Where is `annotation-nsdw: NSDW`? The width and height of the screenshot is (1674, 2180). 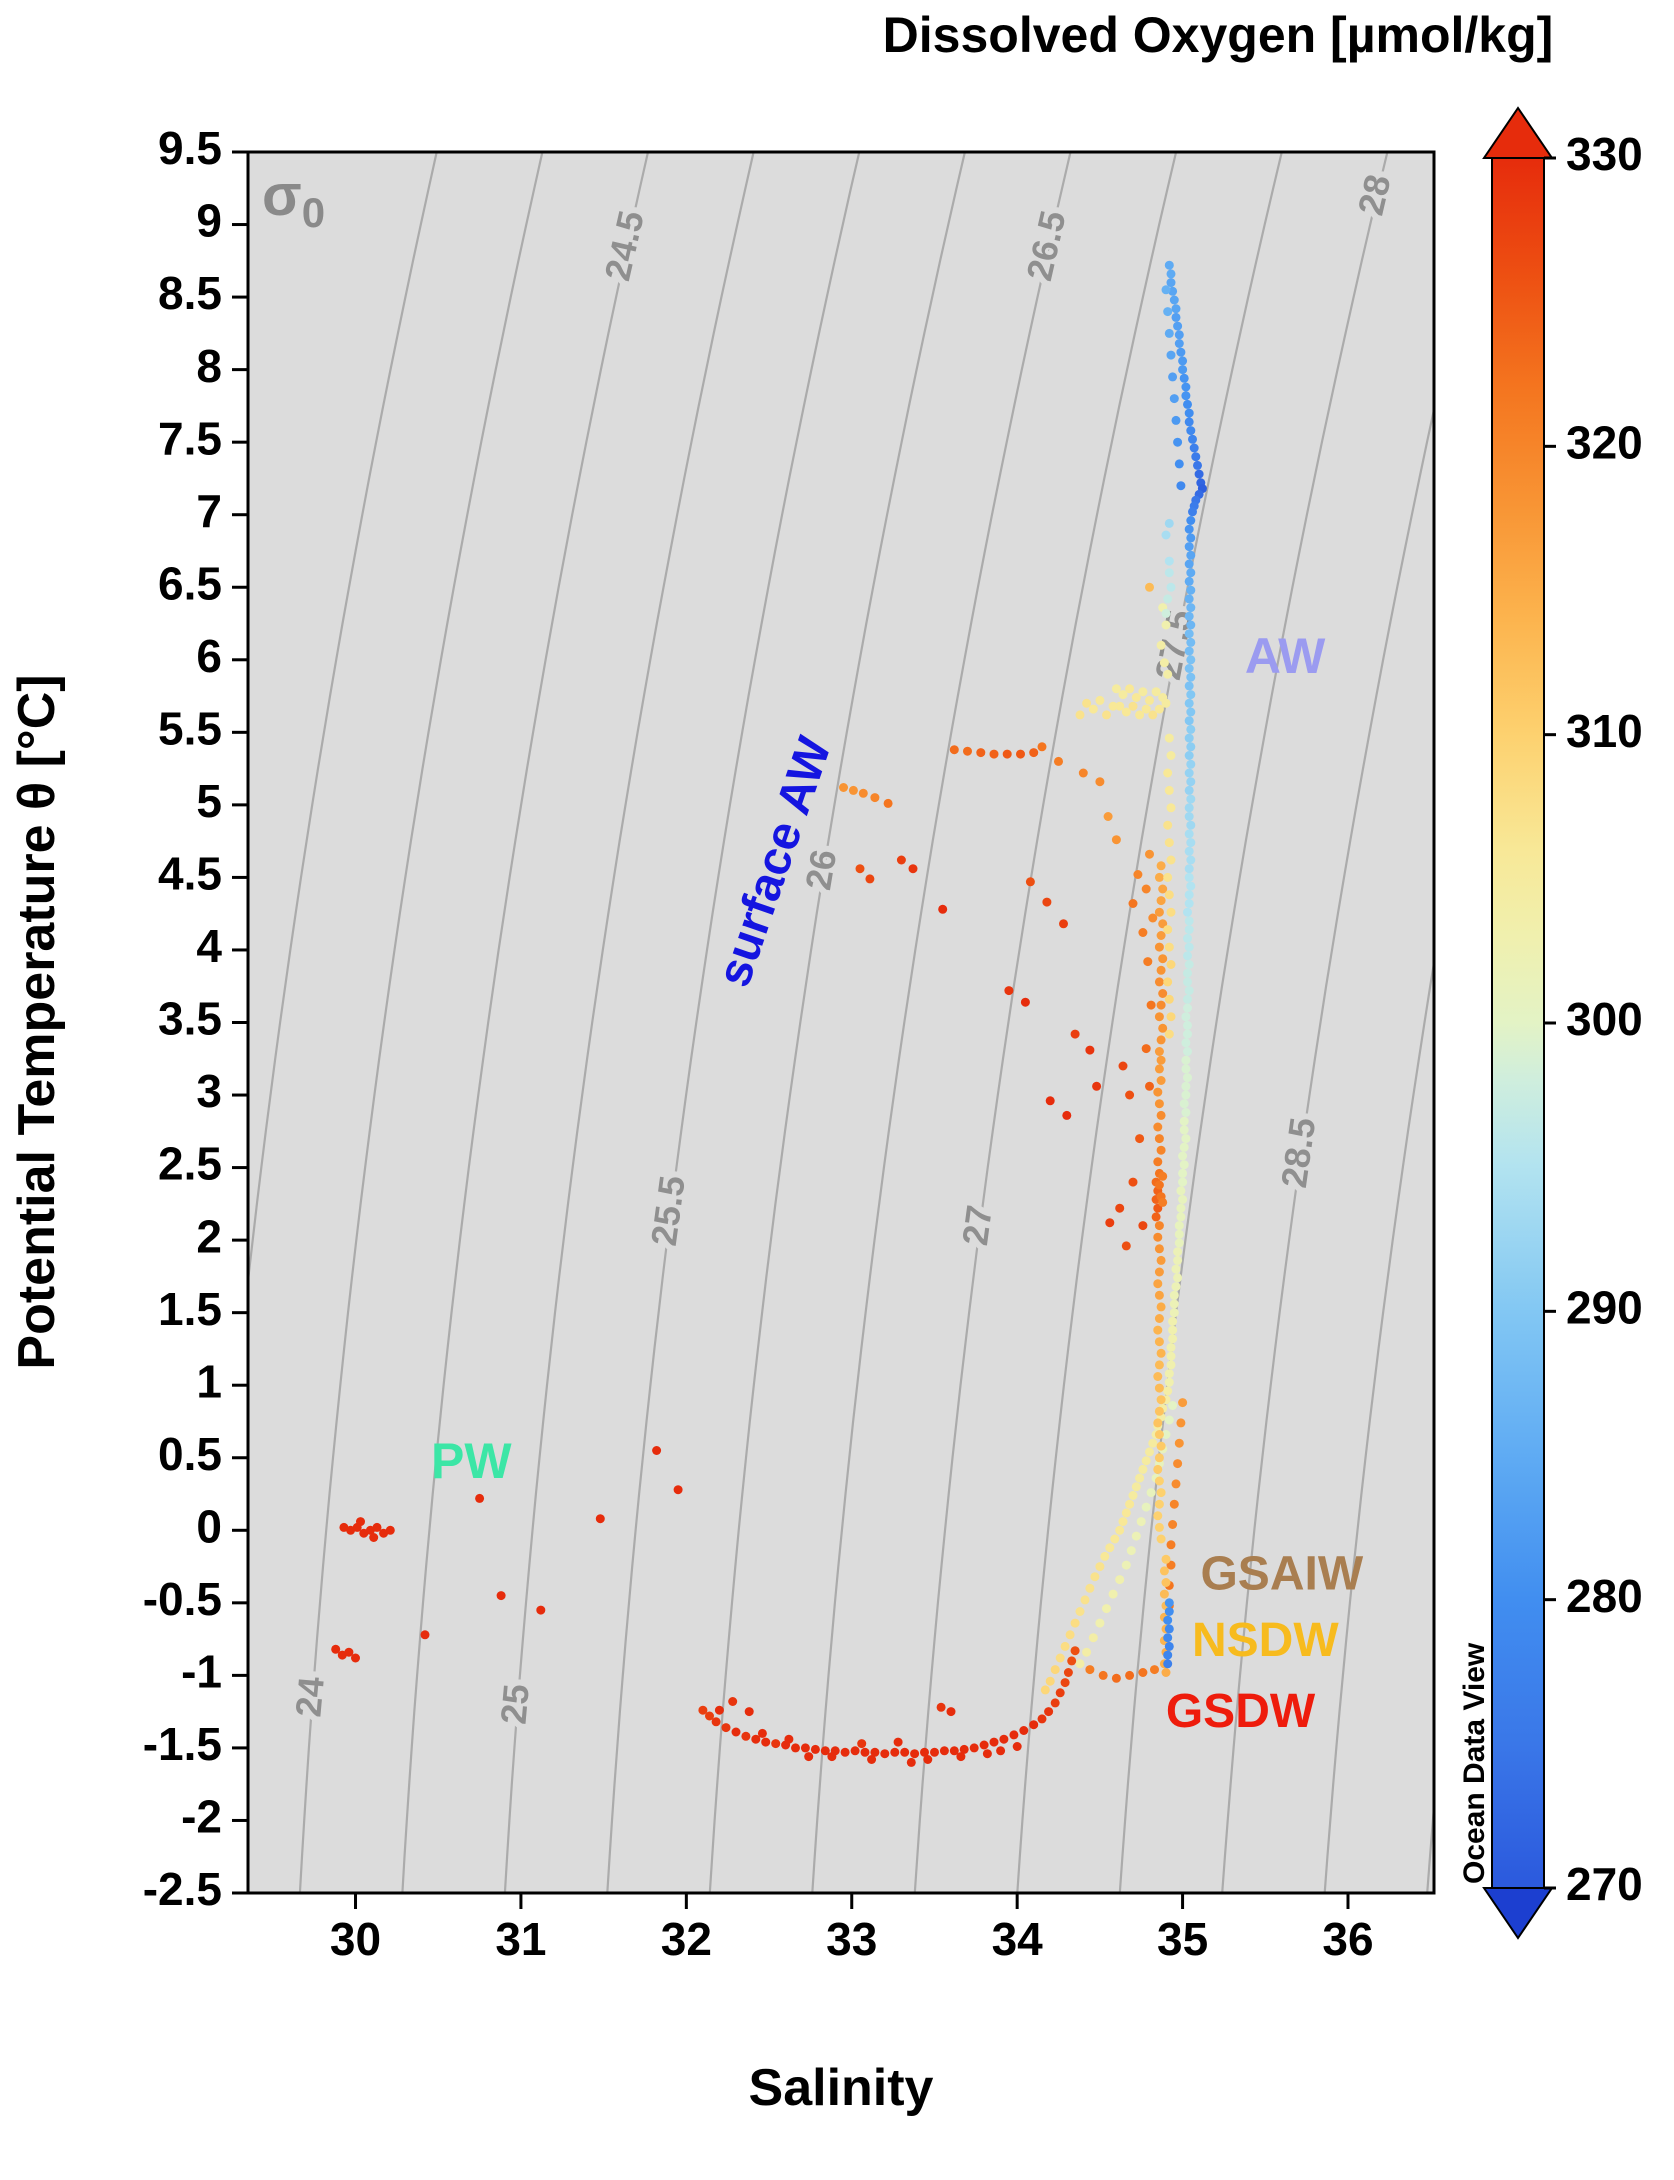
annotation-nsdw: NSDW is located at coordinates (1265, 1640).